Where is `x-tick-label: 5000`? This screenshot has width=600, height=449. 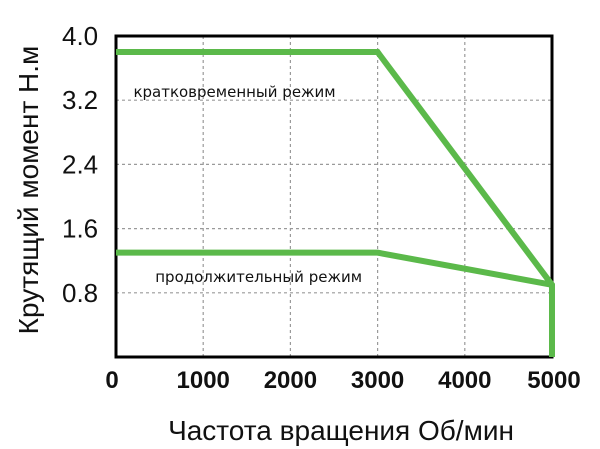
x-tick-label: 5000 is located at coordinates (553, 380).